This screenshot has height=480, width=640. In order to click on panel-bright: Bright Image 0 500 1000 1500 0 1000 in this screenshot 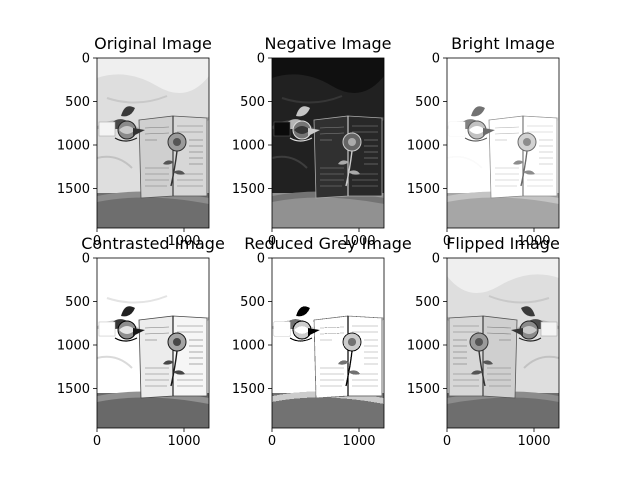, I will do `click(483, 141)`.